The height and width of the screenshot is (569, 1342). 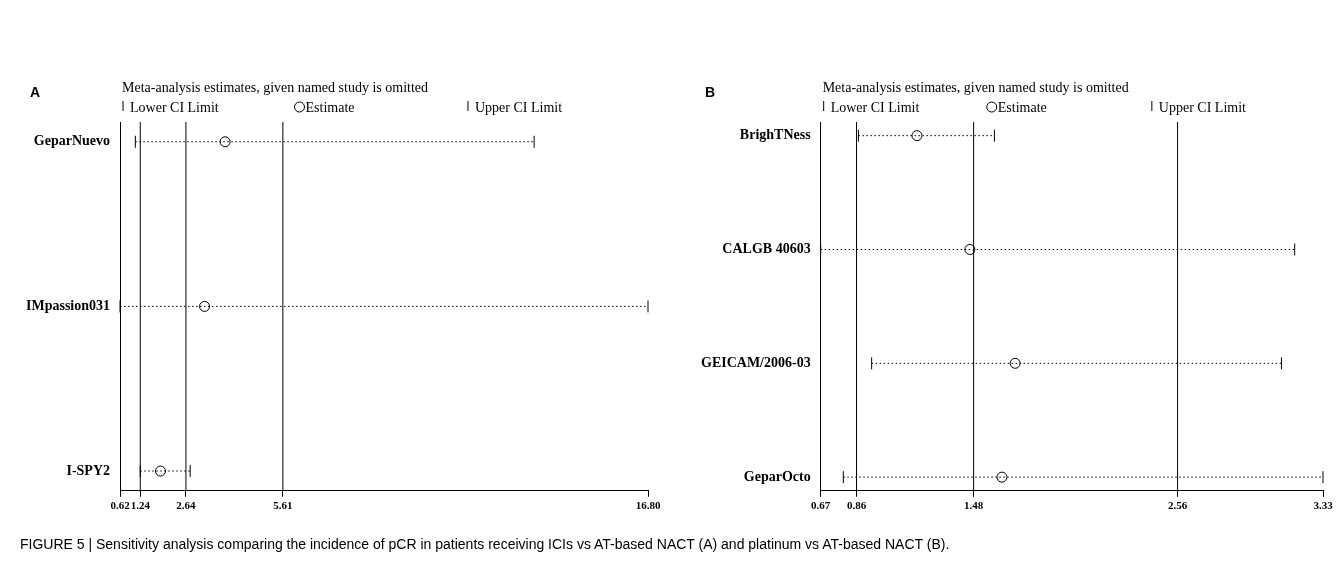 What do you see at coordinates (766, 249) in the screenshot?
I see `y-tick-label: CALGB 40603` at bounding box center [766, 249].